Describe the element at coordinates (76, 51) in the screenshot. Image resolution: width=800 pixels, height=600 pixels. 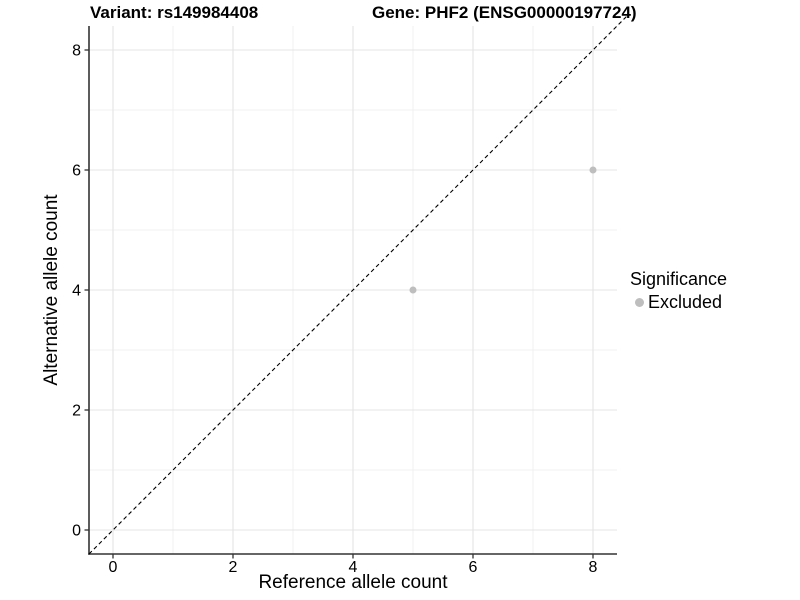
I see `y-tick-label: 8` at that location.